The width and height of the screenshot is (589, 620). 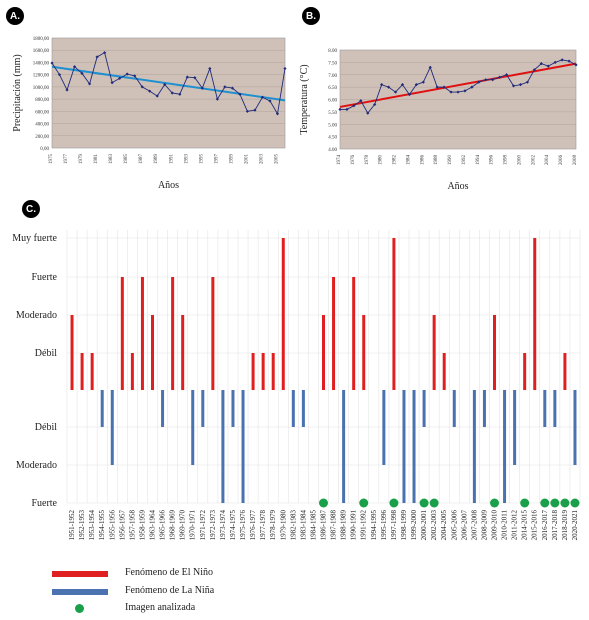 I want to click on category-label: 1957-1958, so click(x=132, y=525).